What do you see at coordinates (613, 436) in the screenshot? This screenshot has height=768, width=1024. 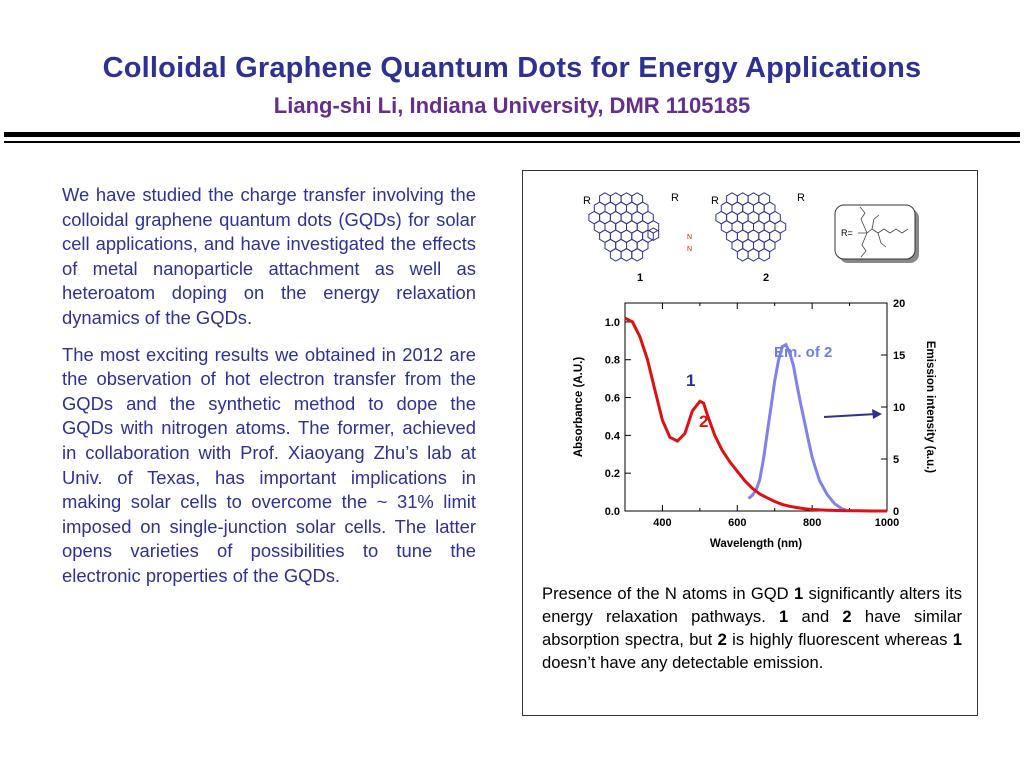 I see `y-tick-label: 0.4` at bounding box center [613, 436].